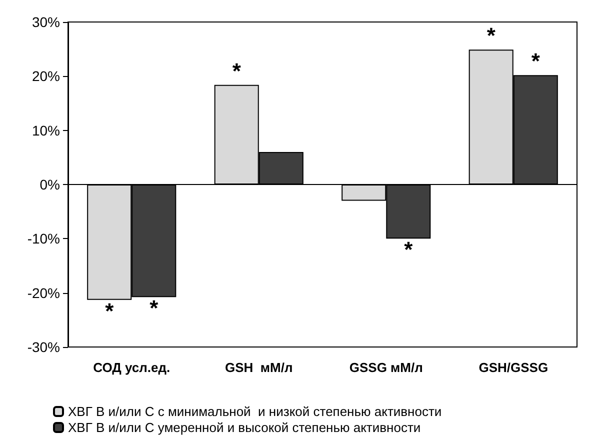 This screenshot has width=595, height=447. I want to click on legend-label: ХВГ В и/или С умеренной и высокой степенью активности, so click(244, 427).